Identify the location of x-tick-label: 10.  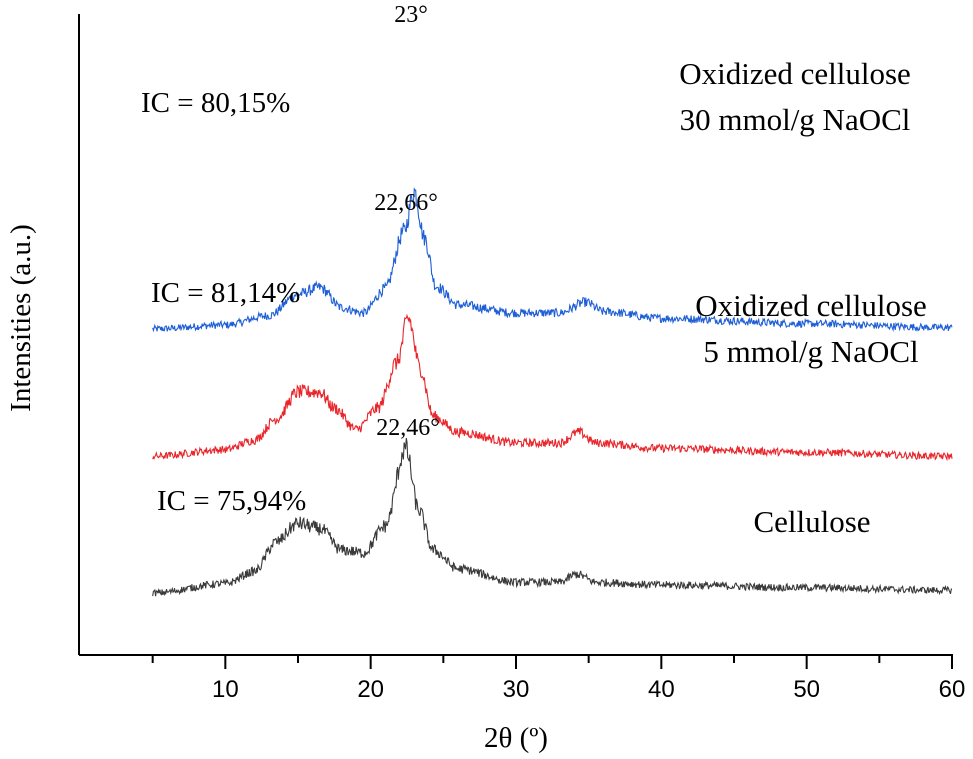
(225, 689).